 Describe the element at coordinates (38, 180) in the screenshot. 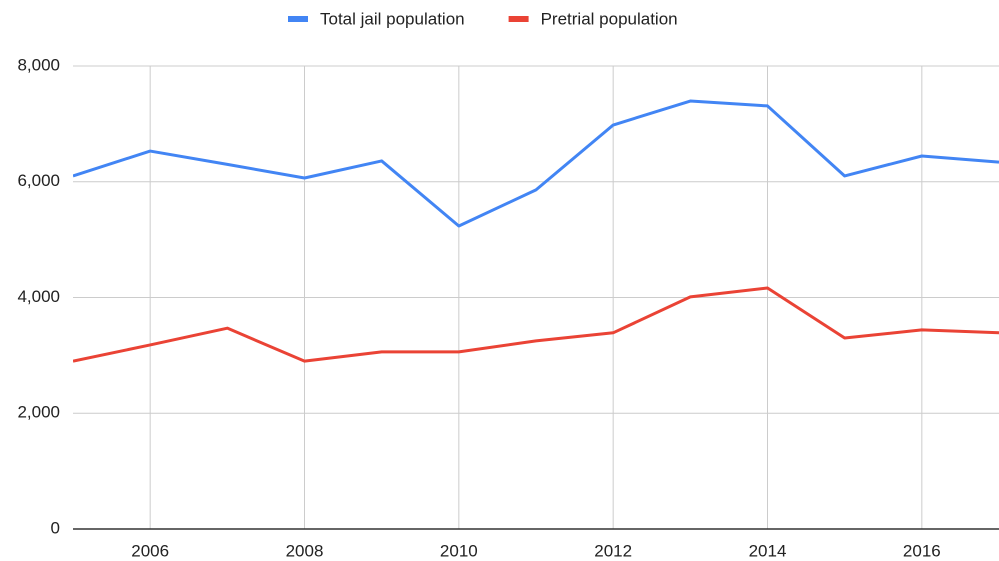

I see `y-tick-label: 6,000` at that location.